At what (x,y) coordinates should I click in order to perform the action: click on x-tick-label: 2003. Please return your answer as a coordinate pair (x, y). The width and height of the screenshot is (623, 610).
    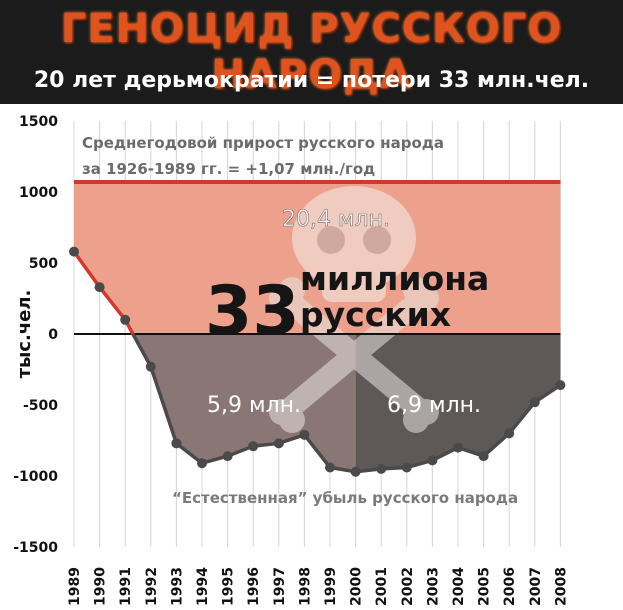
    Looking at the image, I should click on (433, 586).